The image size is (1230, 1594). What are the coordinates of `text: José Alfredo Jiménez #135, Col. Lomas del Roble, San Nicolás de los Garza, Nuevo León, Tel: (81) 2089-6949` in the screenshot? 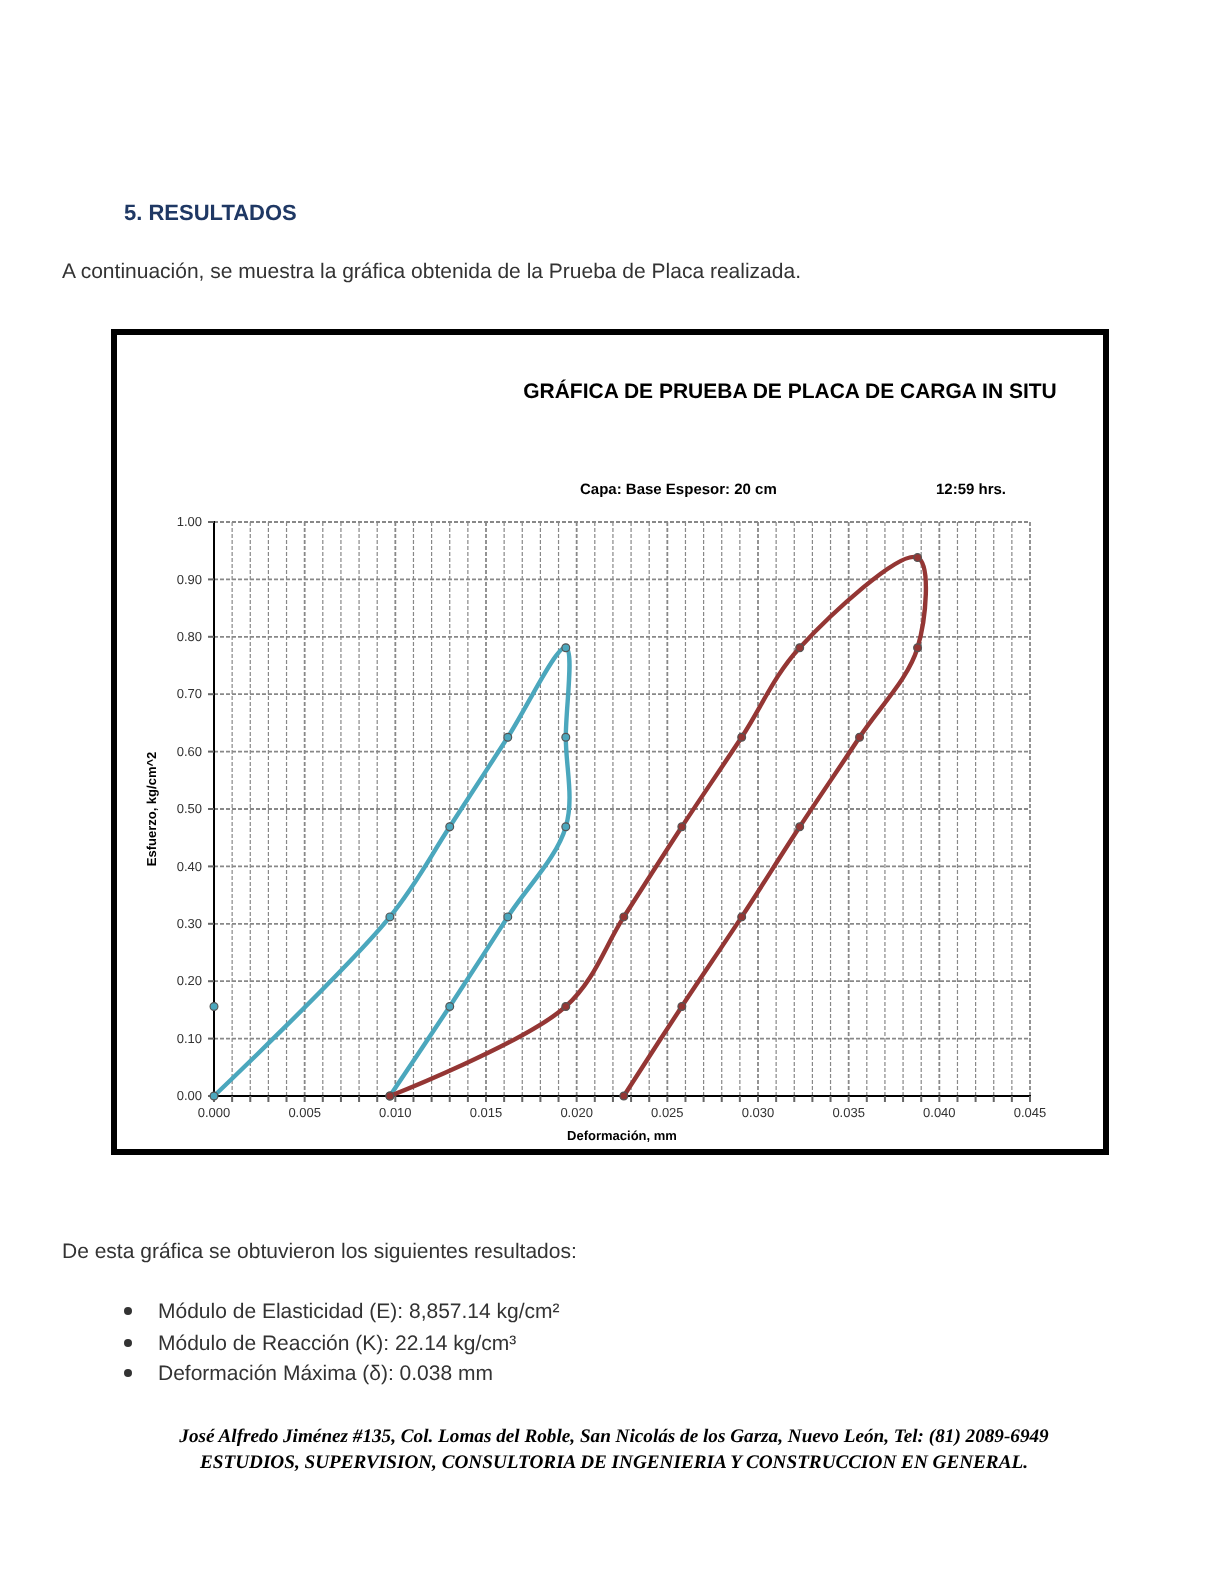 It's located at (613, 1437).